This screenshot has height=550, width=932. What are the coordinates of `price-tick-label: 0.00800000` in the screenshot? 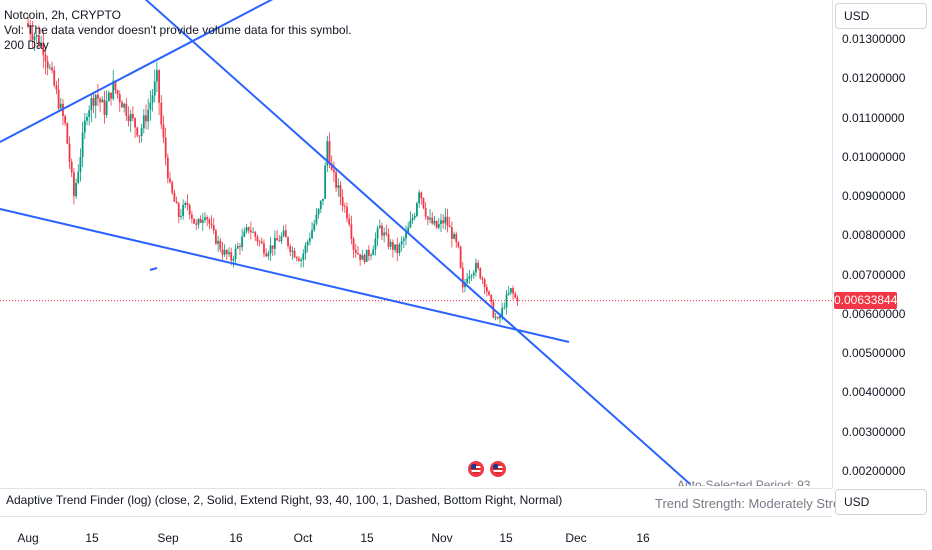 It's located at (874, 235).